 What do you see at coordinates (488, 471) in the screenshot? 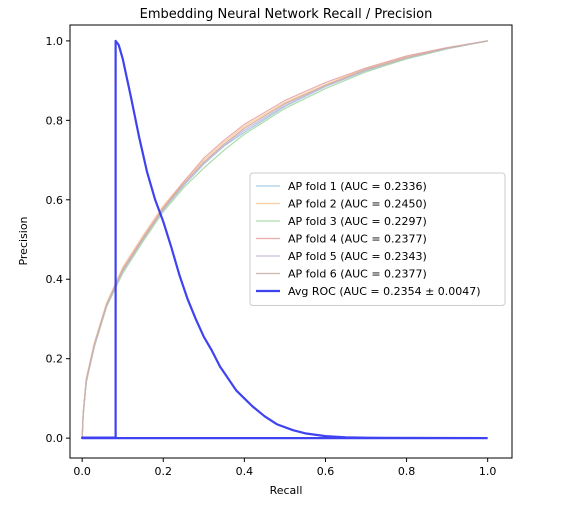
I see `x-tick-label: 1.0` at bounding box center [488, 471].